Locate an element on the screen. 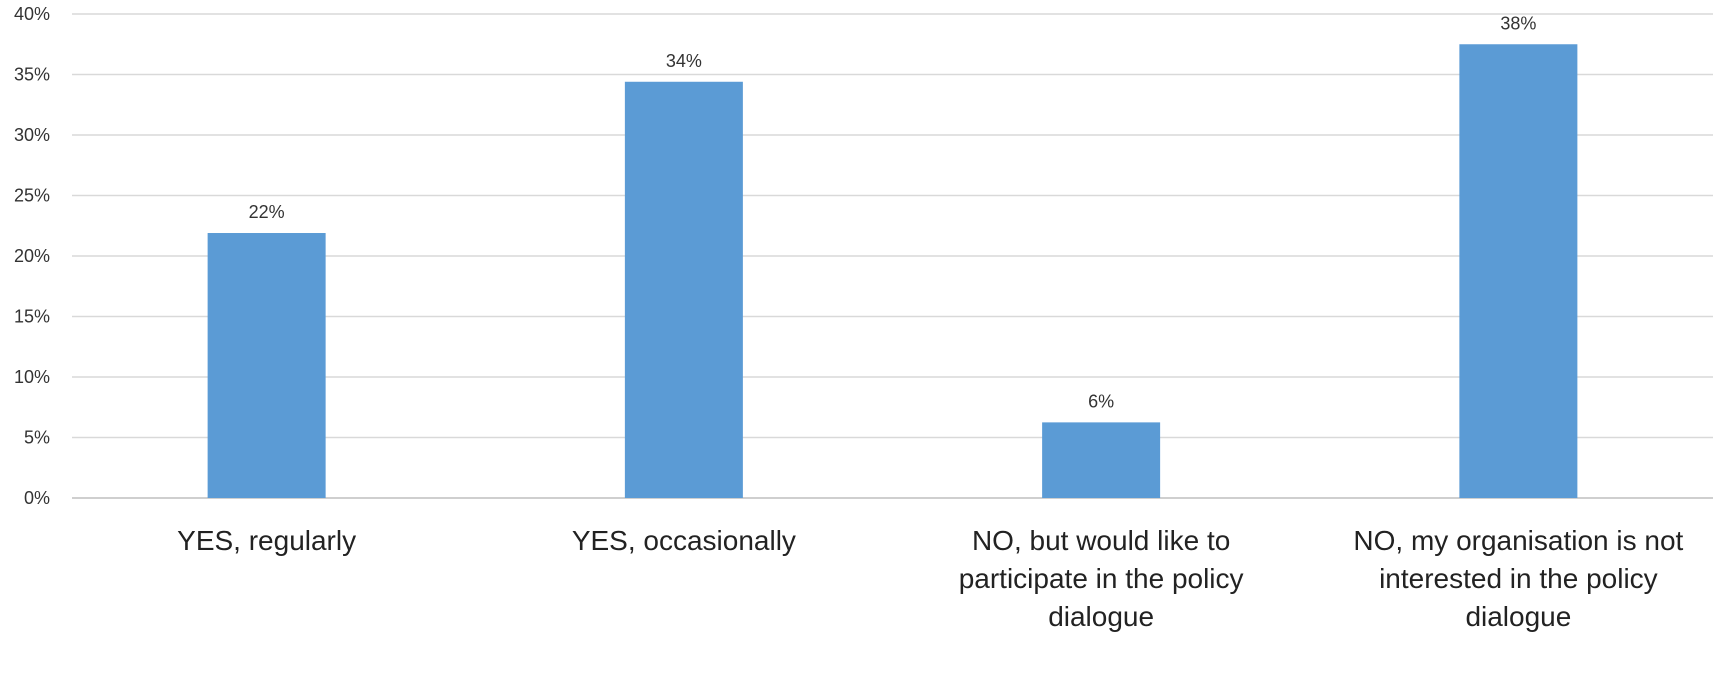  x-category-label-line: interested in the policy is located at coordinates (1518, 578).